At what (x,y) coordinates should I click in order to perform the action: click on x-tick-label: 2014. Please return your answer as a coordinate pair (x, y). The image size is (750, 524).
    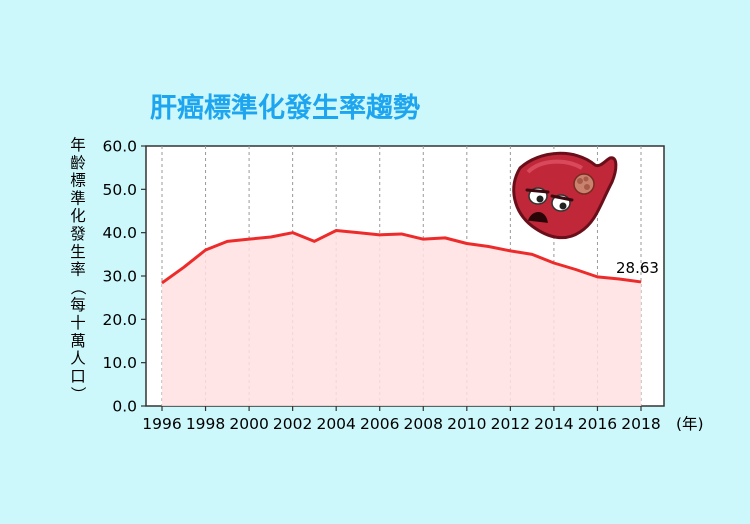
    Looking at the image, I should click on (553, 424).